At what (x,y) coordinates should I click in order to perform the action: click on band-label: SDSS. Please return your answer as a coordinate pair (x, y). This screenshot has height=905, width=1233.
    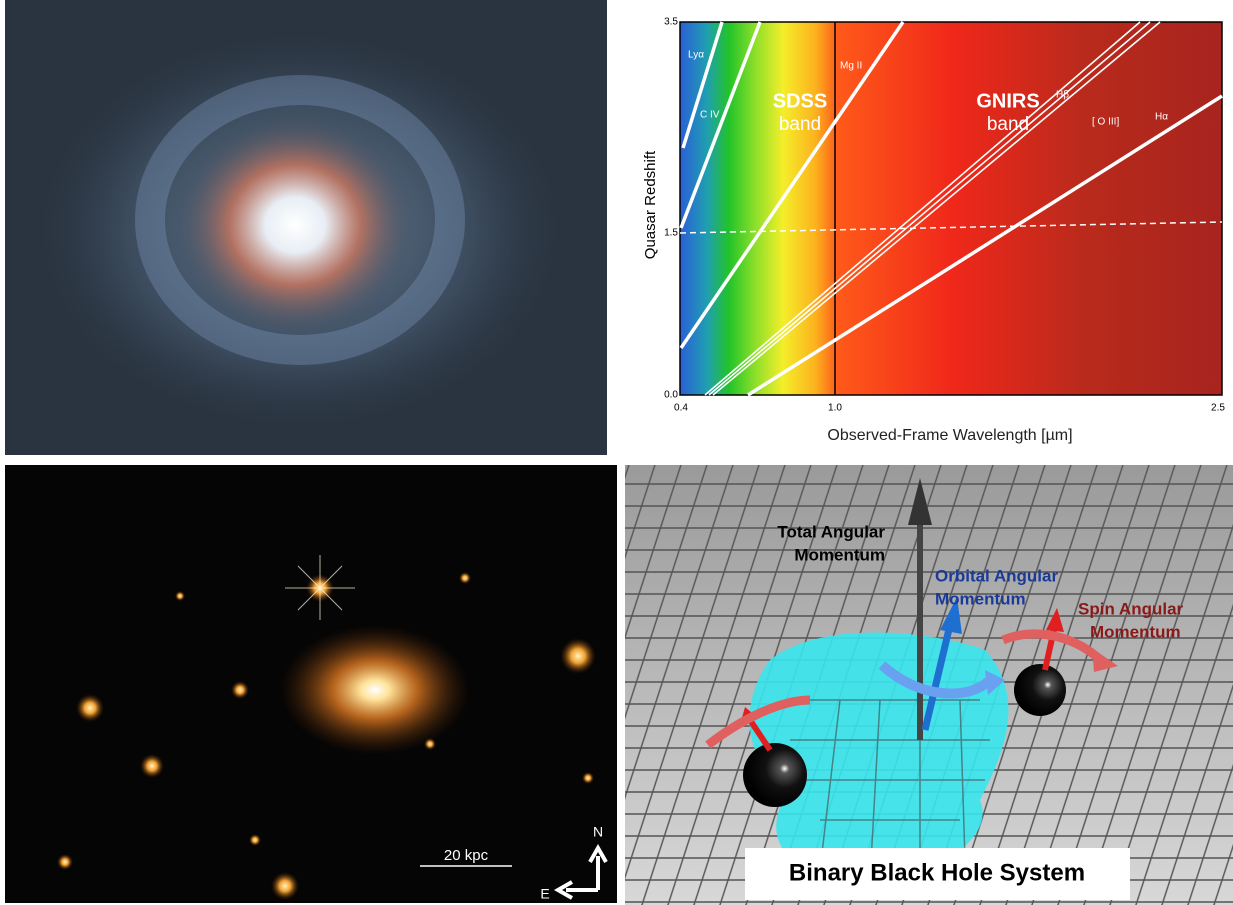
    Looking at the image, I should click on (800, 101).